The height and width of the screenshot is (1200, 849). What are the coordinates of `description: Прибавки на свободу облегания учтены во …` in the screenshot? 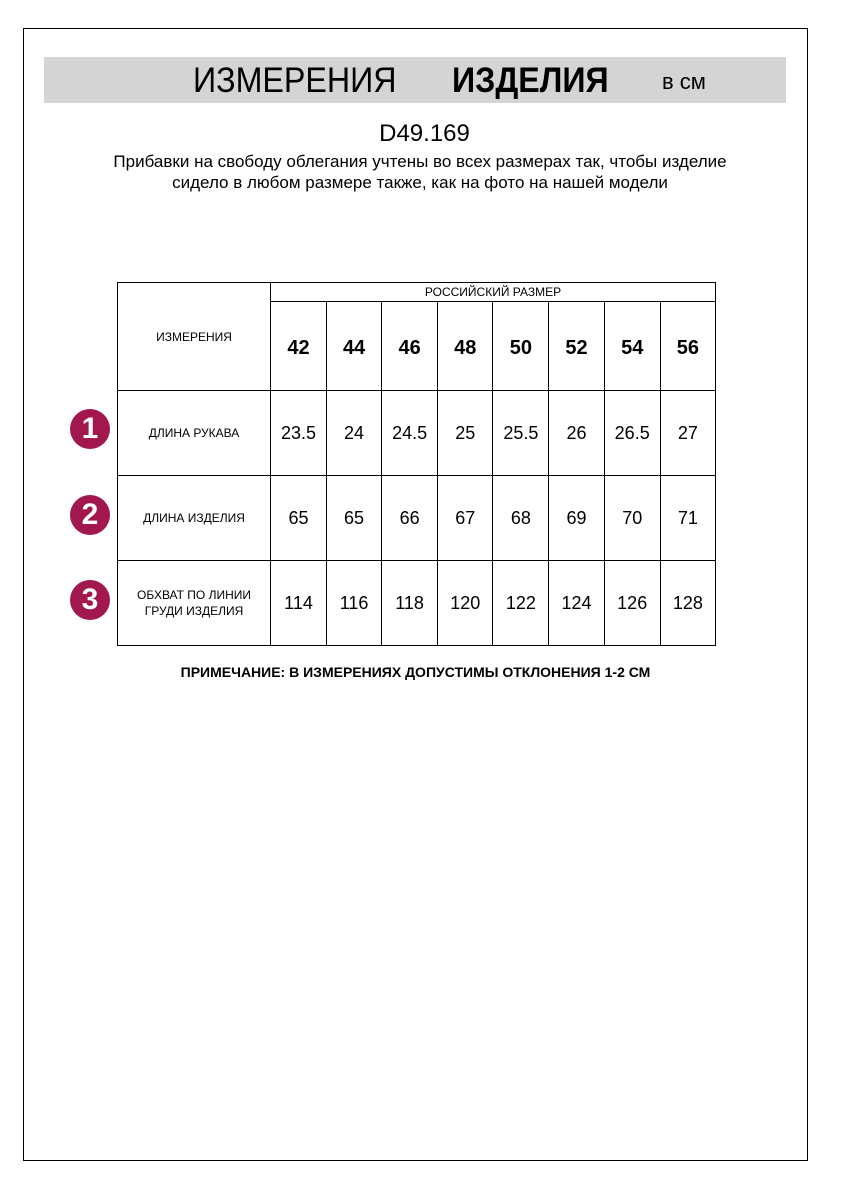 It's located at (420, 172).